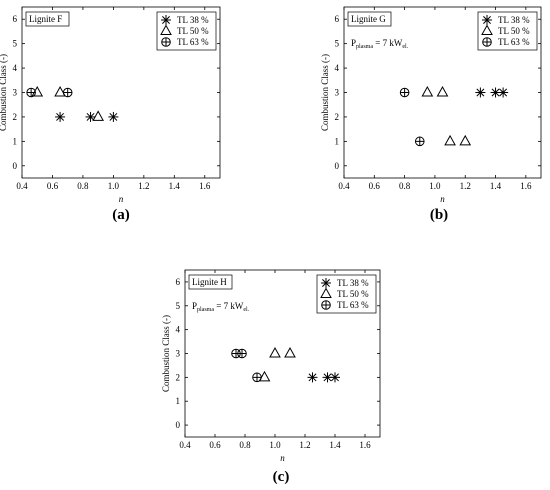 Image resolution: width=550 pixels, height=490 pixels. I want to click on panel-label: Lignite F, so click(45, 19).